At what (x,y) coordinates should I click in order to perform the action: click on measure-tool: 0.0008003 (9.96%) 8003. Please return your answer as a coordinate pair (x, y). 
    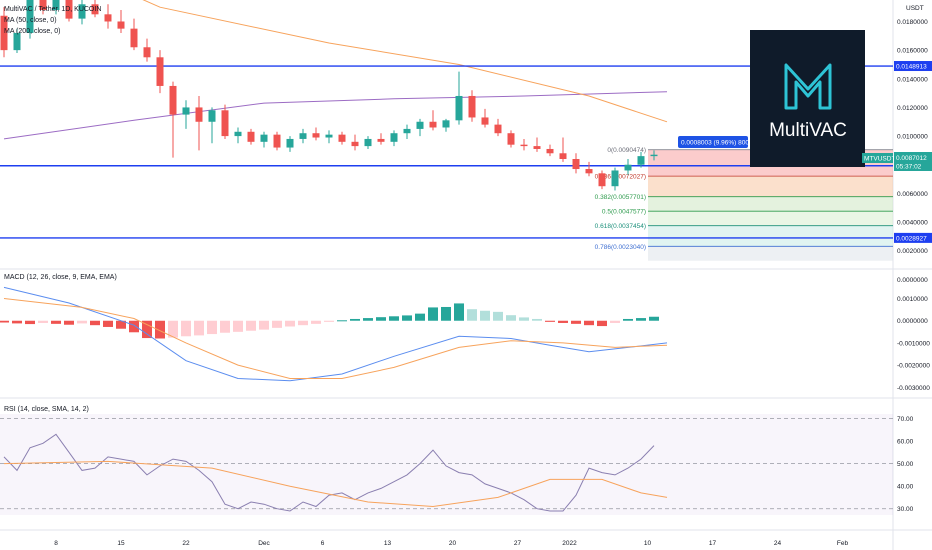
    Looking at the image, I should click on (715, 142).